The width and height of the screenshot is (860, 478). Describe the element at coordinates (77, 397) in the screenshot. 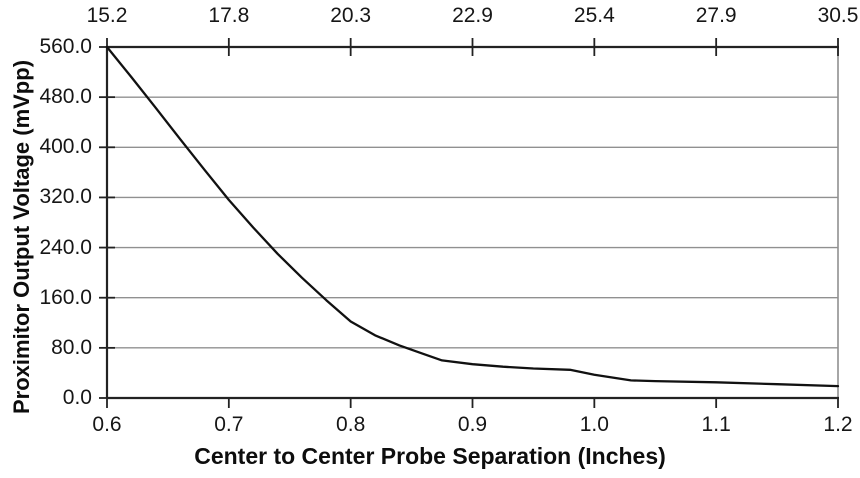

I see `y-tick-label: 0.0` at that location.